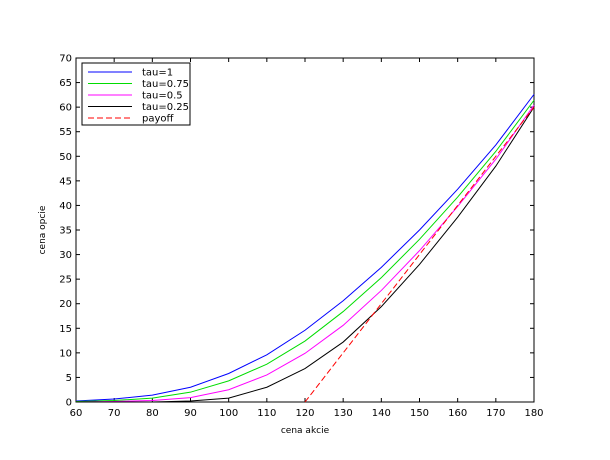 This screenshot has height=460, width=610. Describe the element at coordinates (65, 329) in the screenshot. I see `y-tick-label: 15` at that location.